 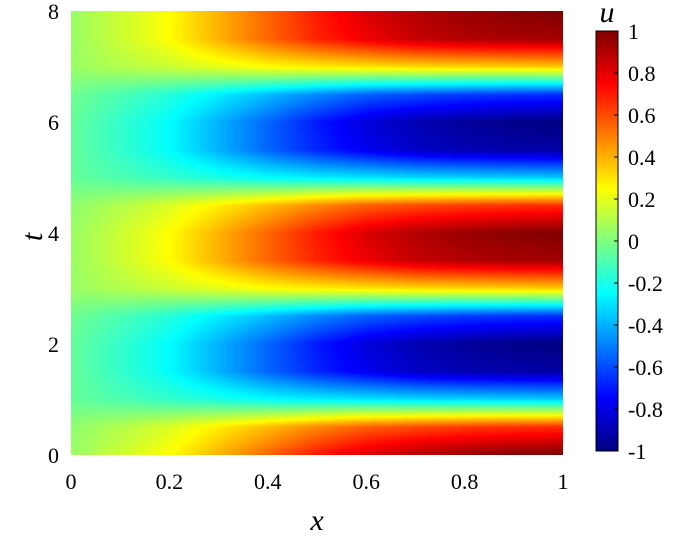 I want to click on colorbar, so click(x=607, y=241).